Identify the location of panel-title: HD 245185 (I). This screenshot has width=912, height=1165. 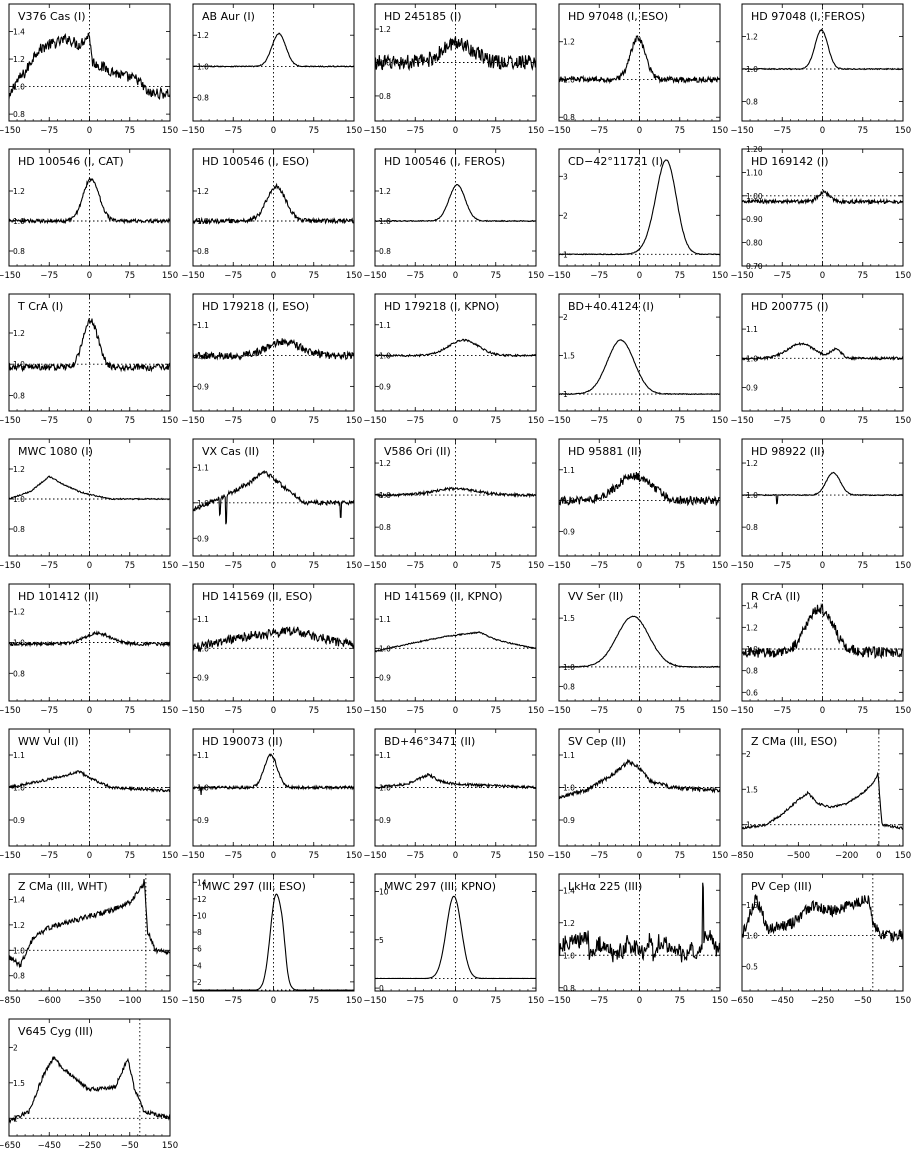
(423, 16).